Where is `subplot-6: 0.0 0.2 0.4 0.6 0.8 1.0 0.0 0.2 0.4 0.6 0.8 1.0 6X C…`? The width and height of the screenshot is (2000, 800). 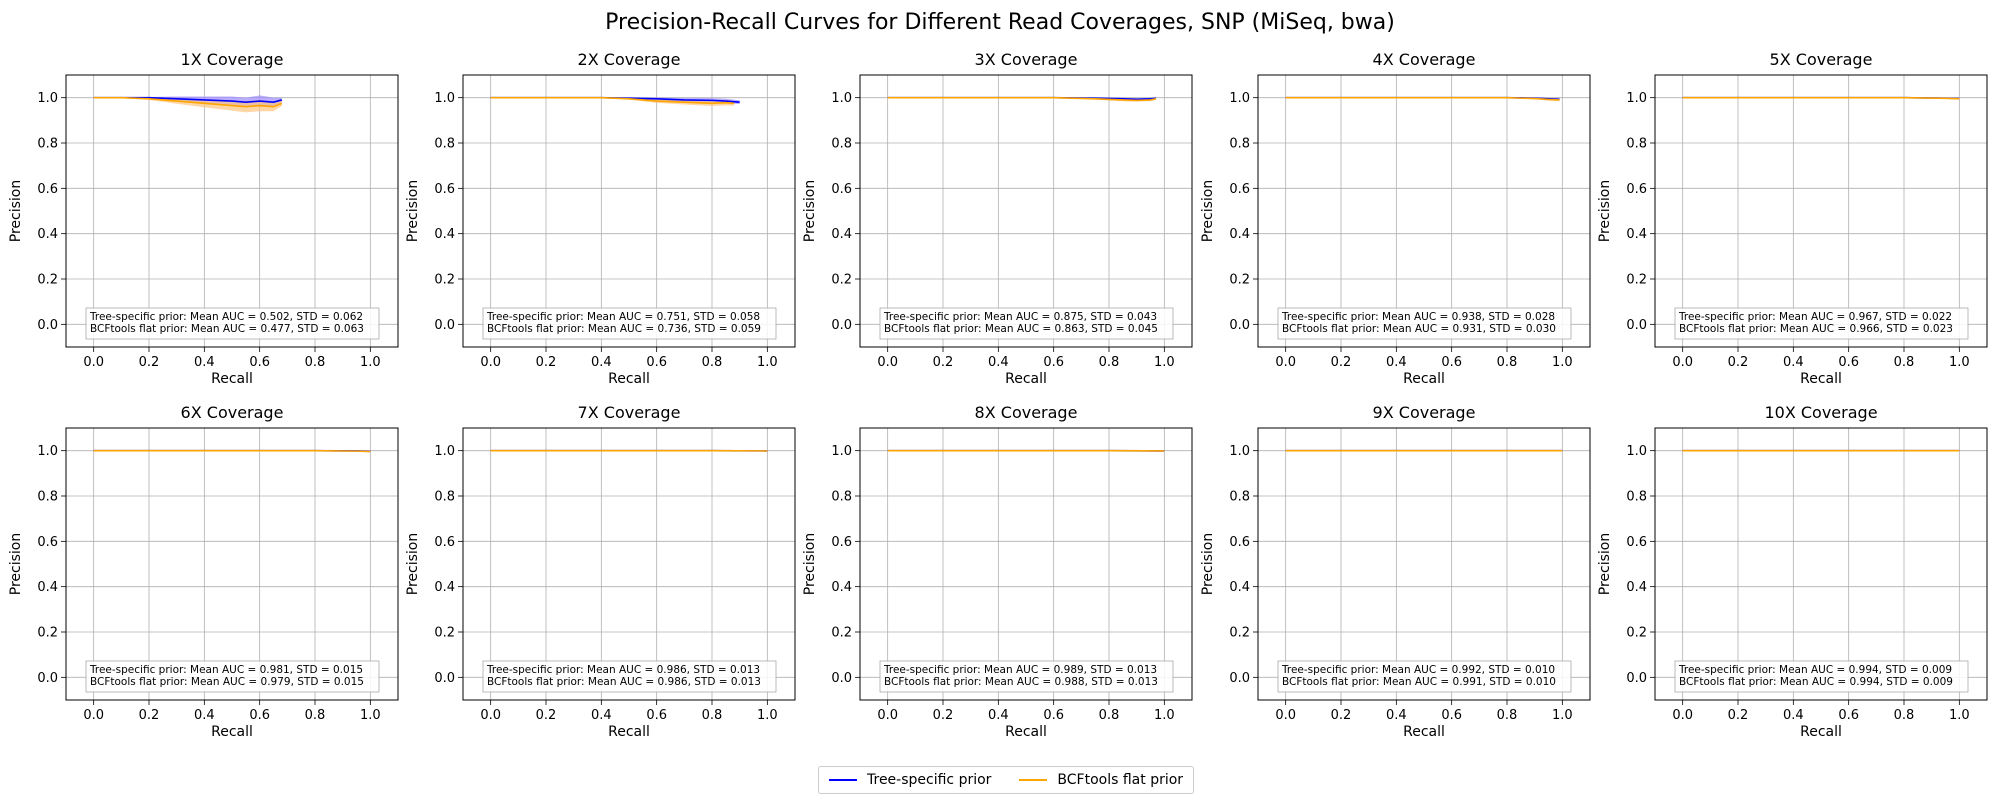 subplot-6: 0.0 0.2 0.4 0.6 0.8 1.0 0.0 0.2 0.4 0.6 0.8 1.0 6X C… is located at coordinates (203, 571).